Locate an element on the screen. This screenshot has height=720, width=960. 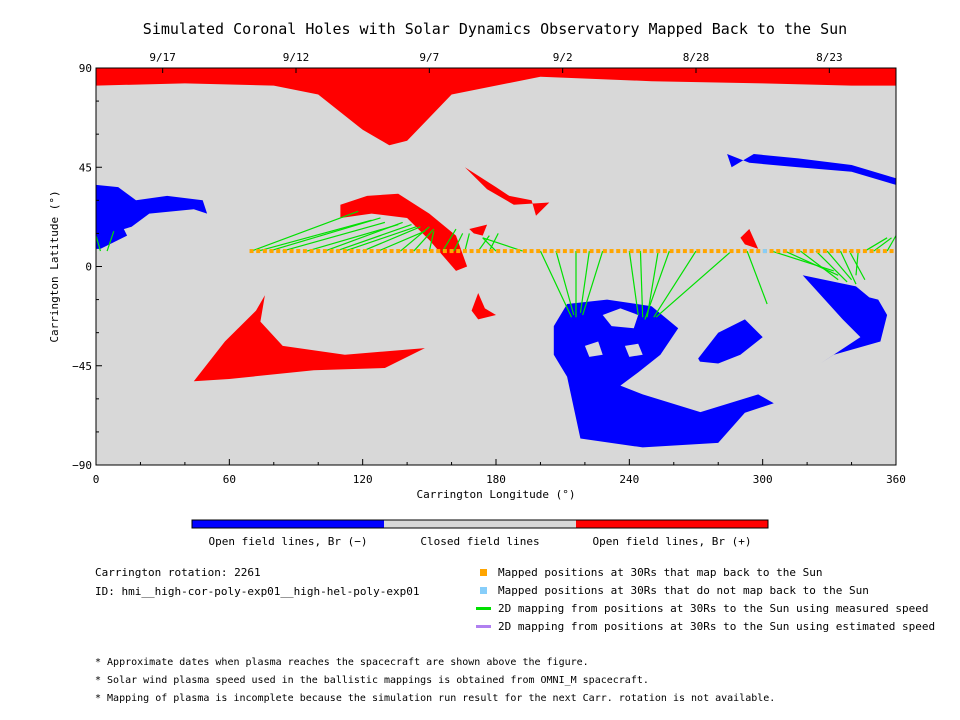
date-label: 9/2 is located at coordinates (563, 57).